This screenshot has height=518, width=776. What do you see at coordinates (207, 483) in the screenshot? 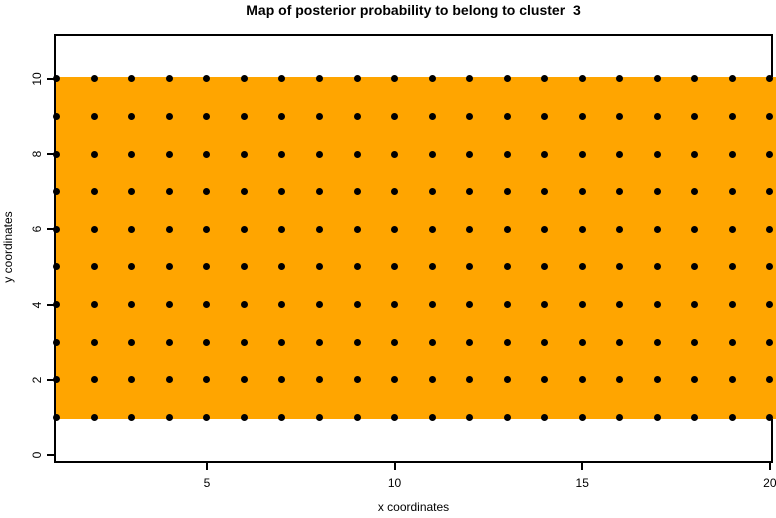
I see `x-tick-label: 5` at bounding box center [207, 483].